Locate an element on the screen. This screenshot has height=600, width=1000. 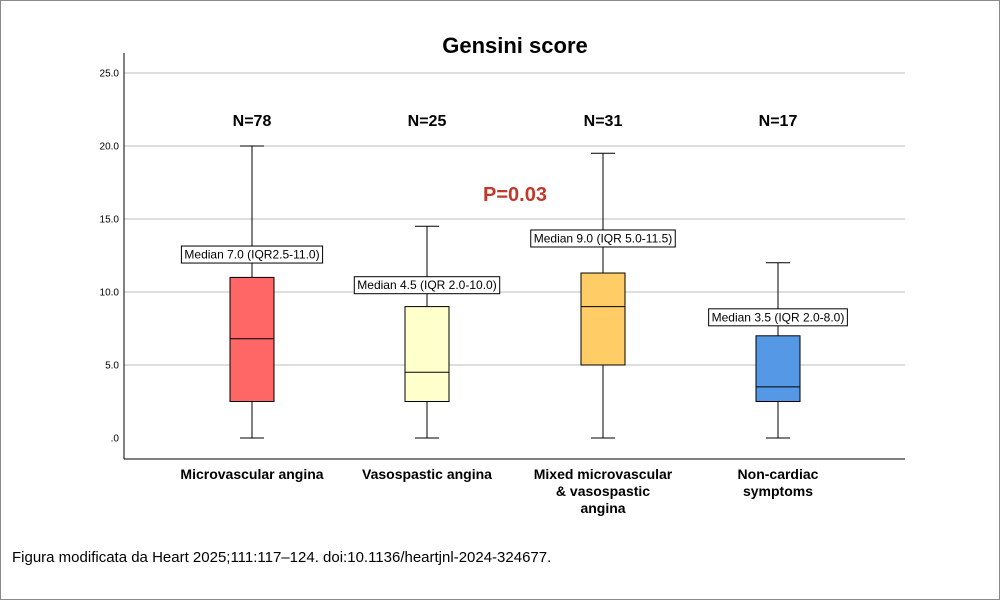
y-tick-label: 20.0 is located at coordinates (110, 147).